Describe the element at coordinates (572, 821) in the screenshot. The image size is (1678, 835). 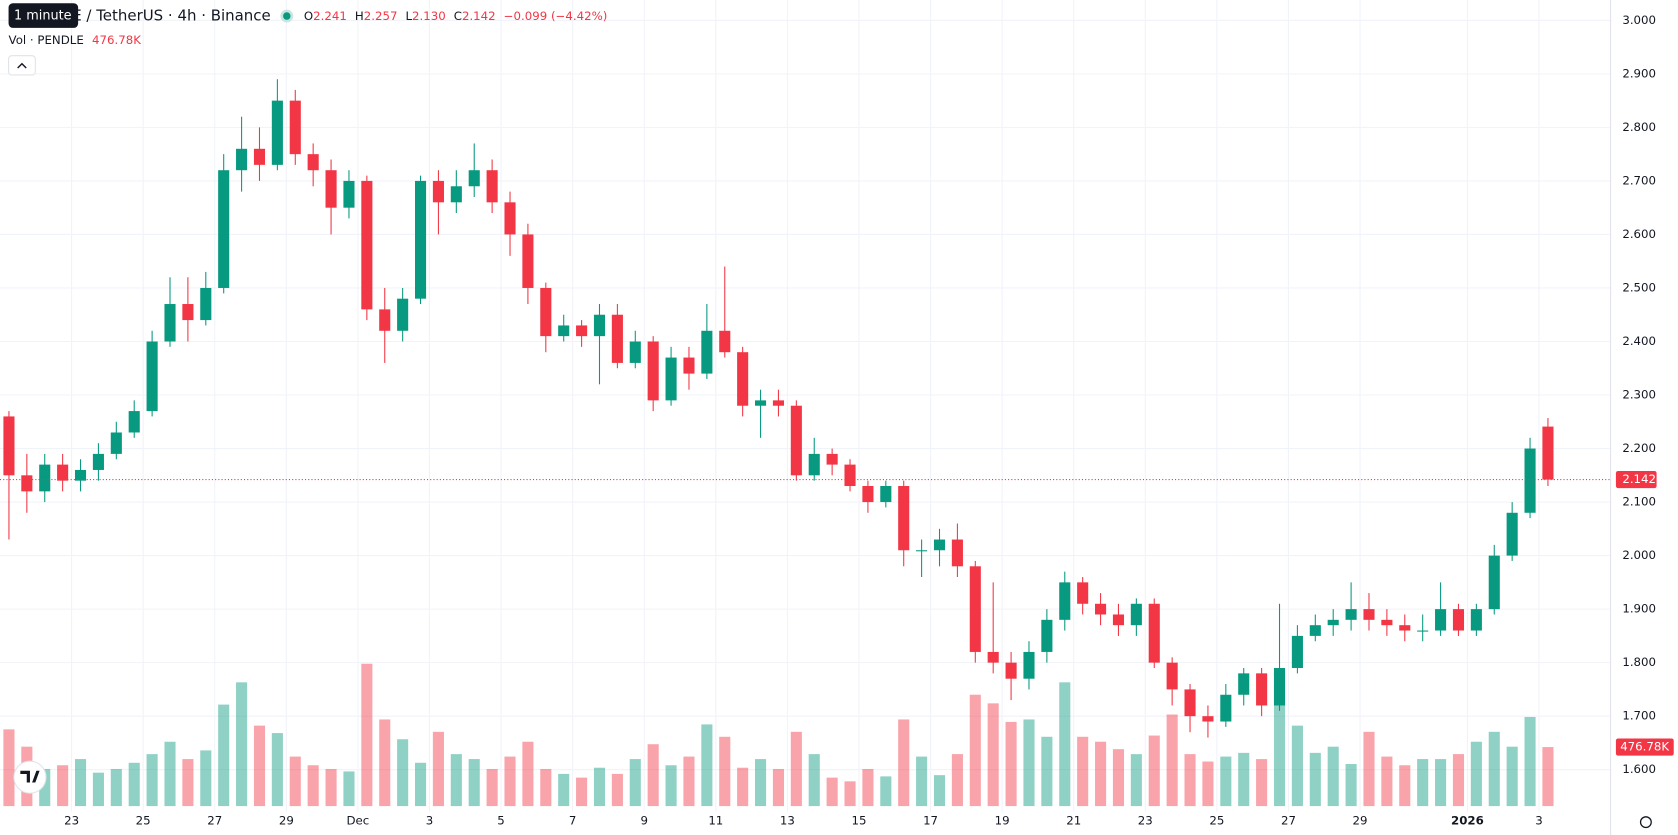
I see `x-tick-label: 7` at that location.